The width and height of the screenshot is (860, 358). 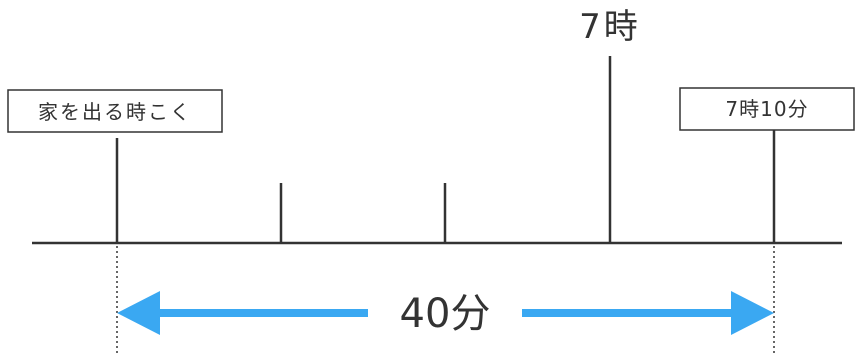 I want to click on label-seven-ten: 7時10分, so click(x=767, y=109).